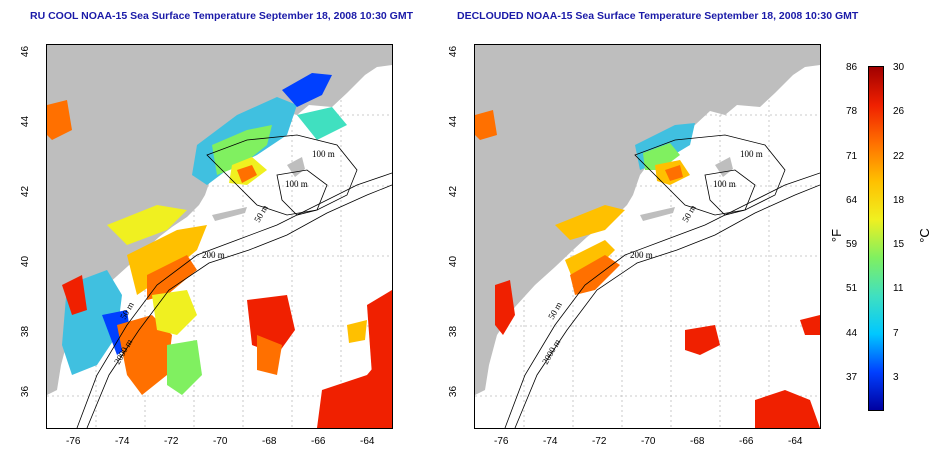 Image resolution: width=950 pixels, height=475 pixels. I want to click on fahrenheit-tick-label: 51, so click(852, 289).